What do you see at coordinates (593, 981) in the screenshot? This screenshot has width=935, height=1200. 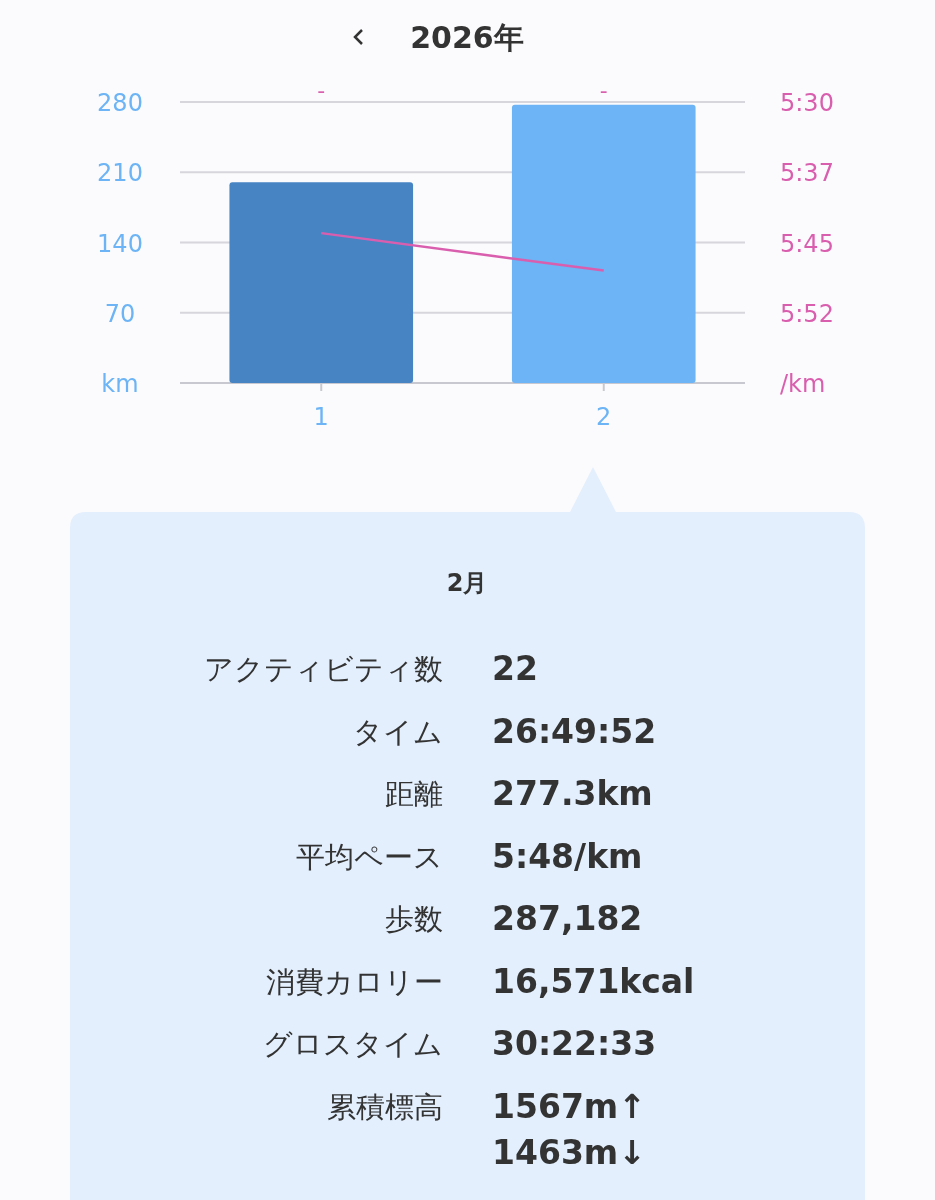 I see `text: 16,571kcal` at bounding box center [593, 981].